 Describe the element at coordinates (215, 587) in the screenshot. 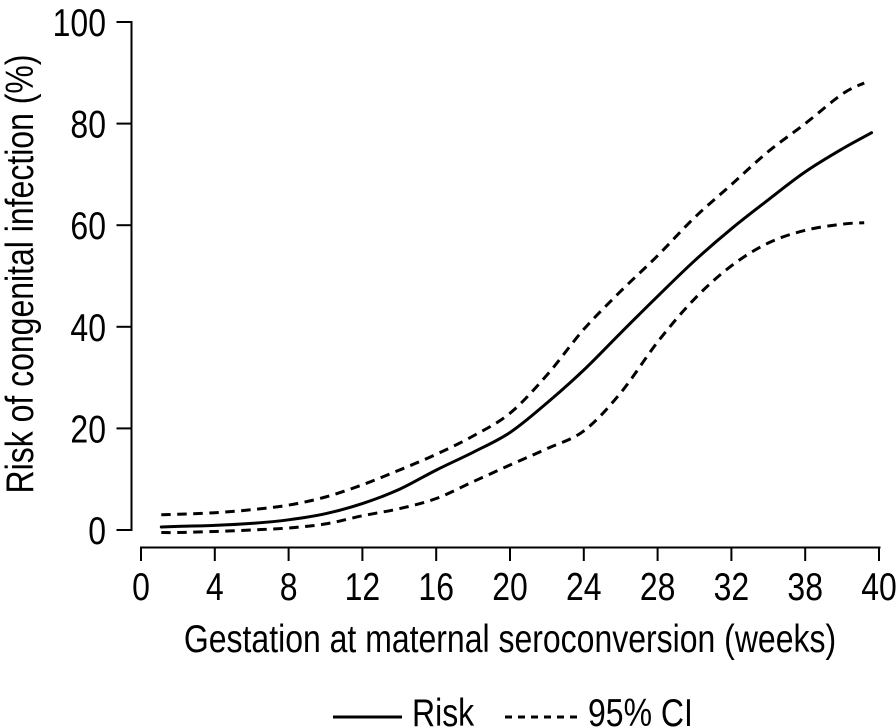

I see `x-tick-label: 4` at that location.